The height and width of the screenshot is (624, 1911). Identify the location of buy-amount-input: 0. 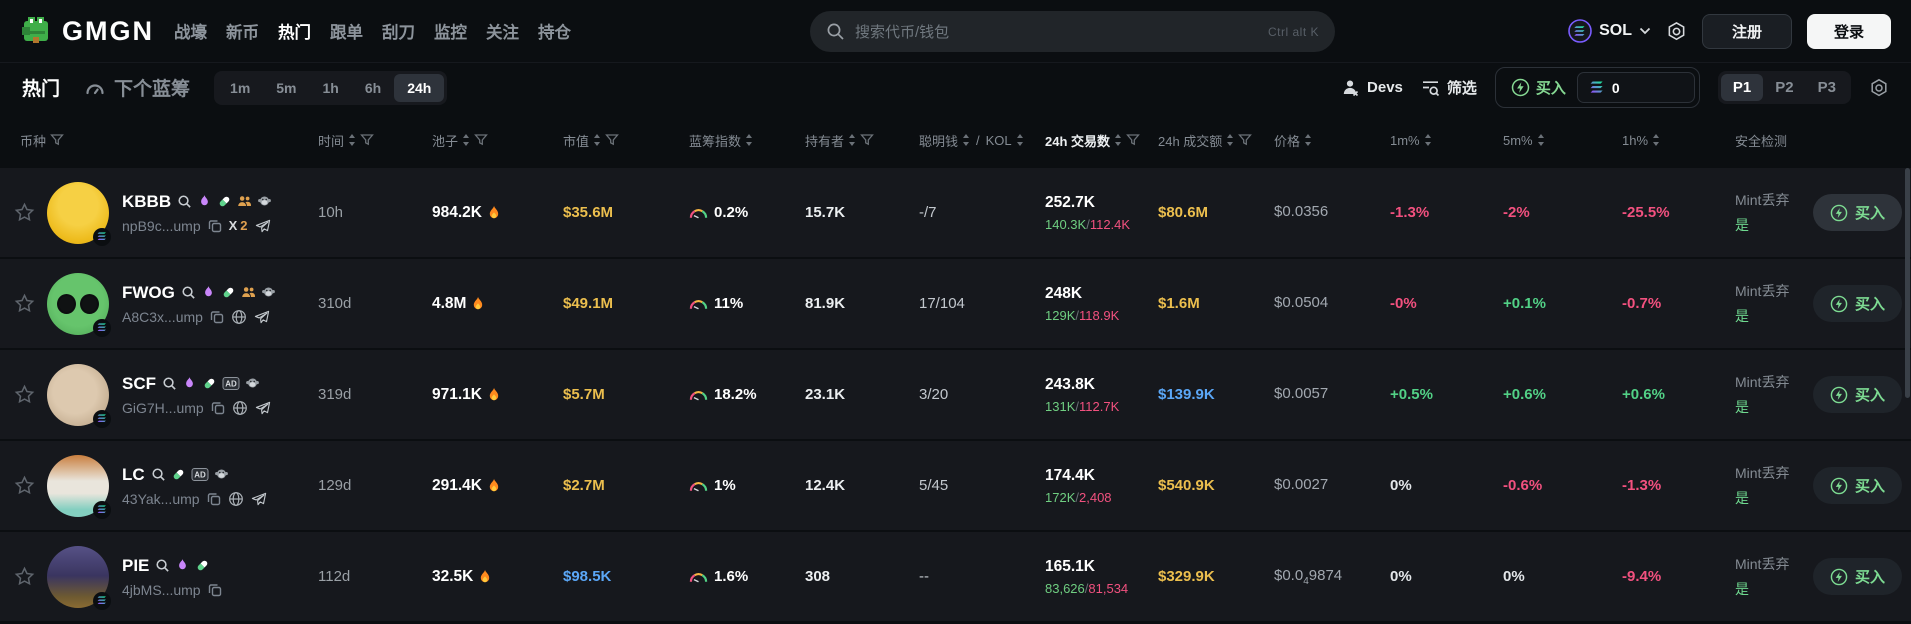
(1635, 87).